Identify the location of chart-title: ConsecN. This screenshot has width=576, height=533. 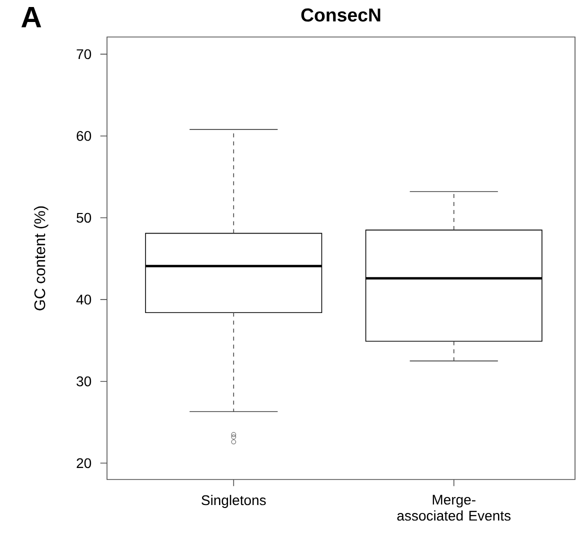
(340, 15).